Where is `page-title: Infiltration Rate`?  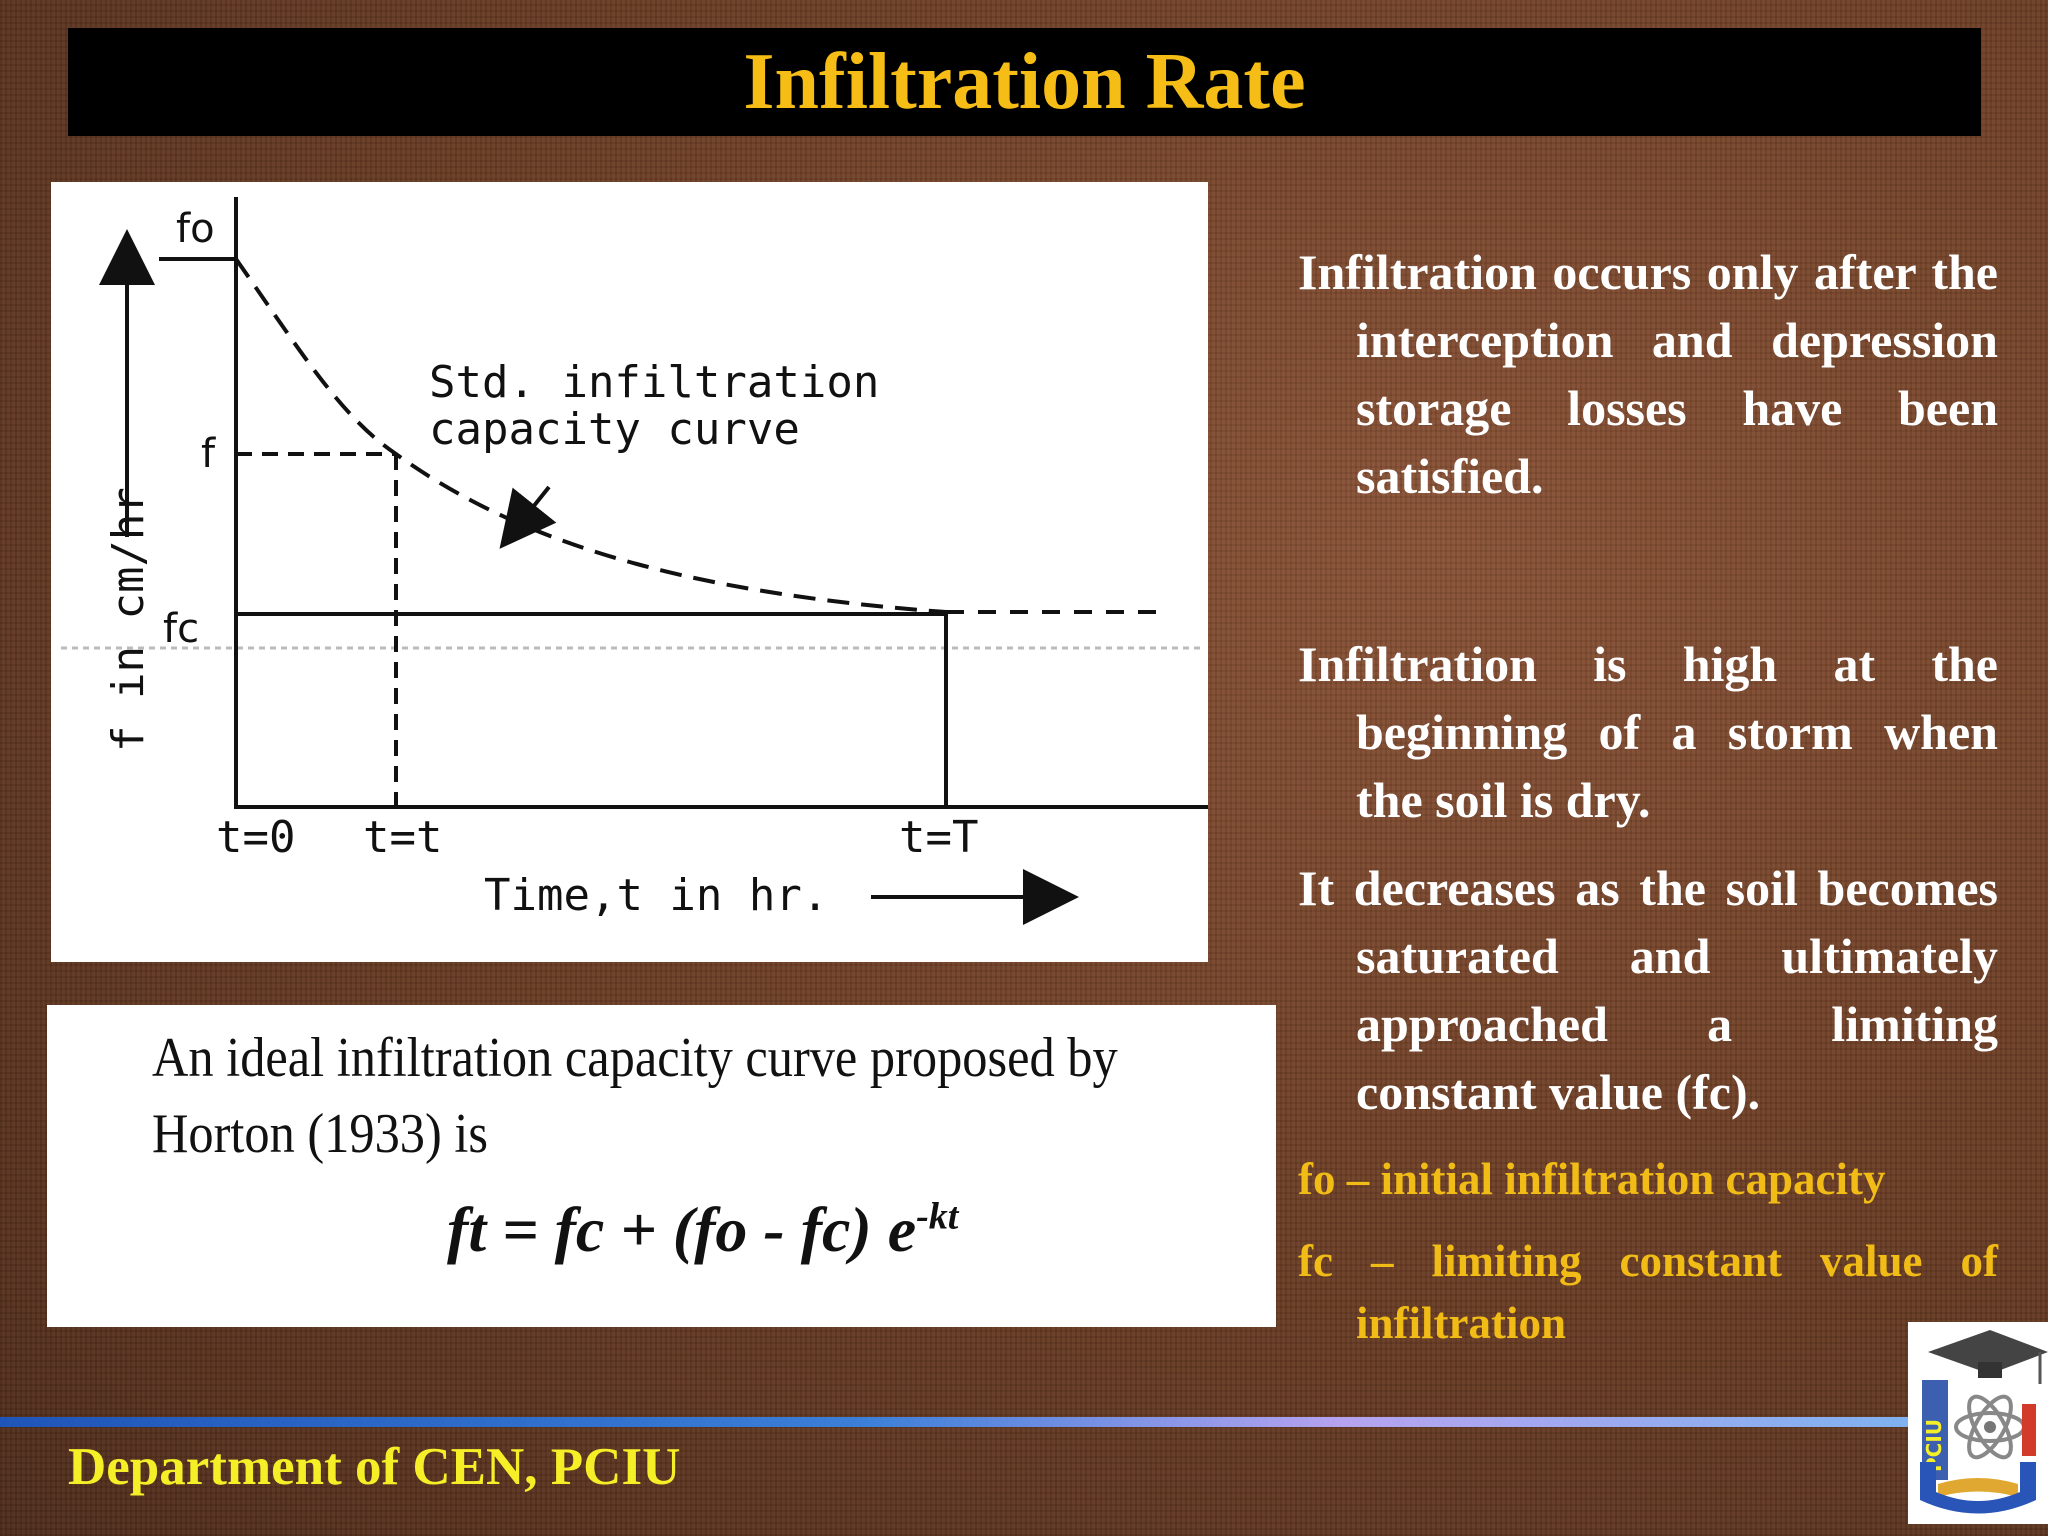
page-title: Infiltration Rate is located at coordinates (1024, 81).